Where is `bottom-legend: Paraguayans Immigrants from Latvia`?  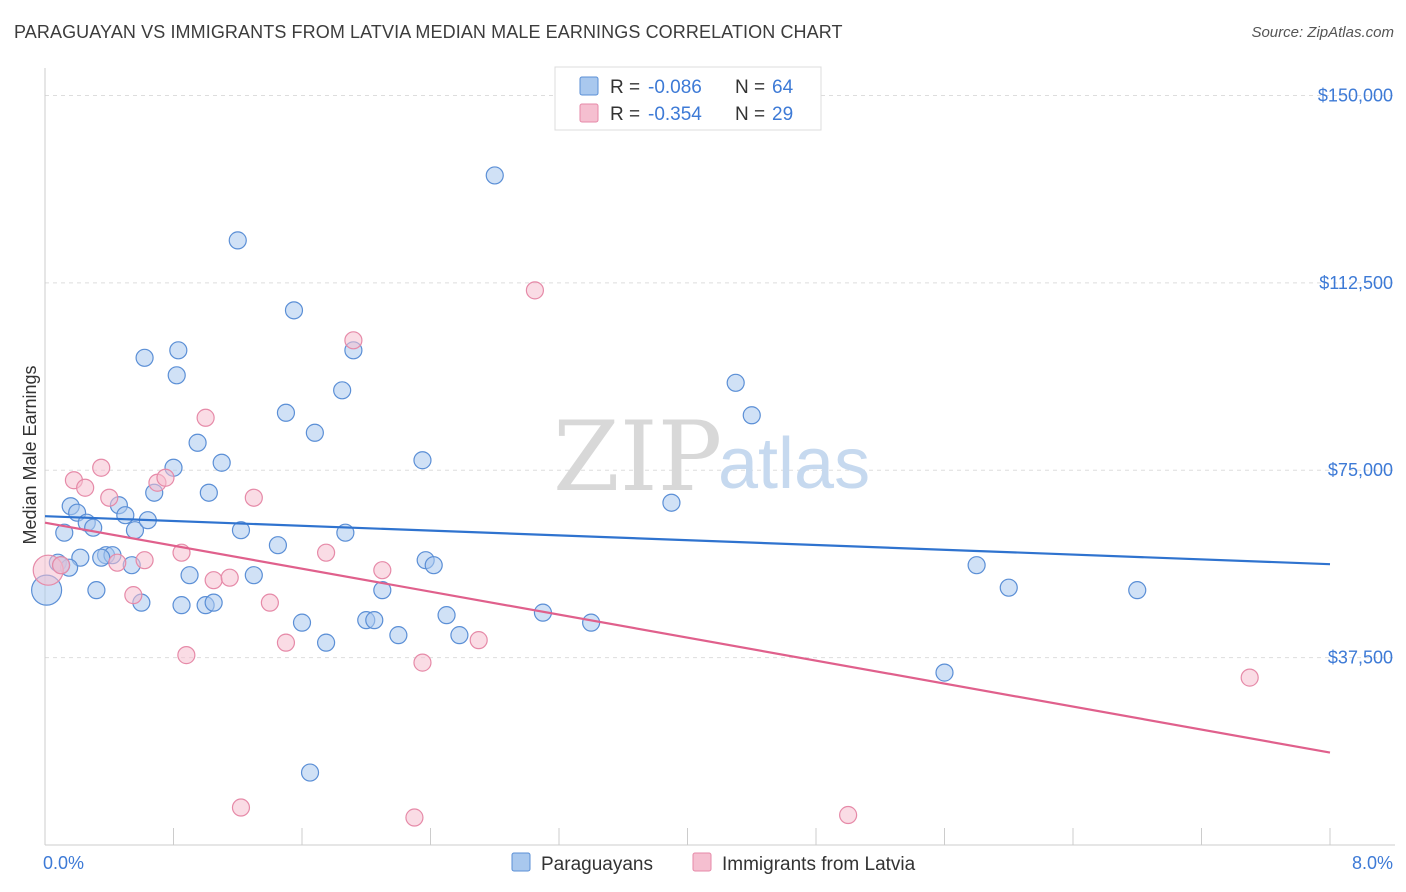 bottom-legend: Paraguayans Immigrants from Latvia is located at coordinates (713, 863).